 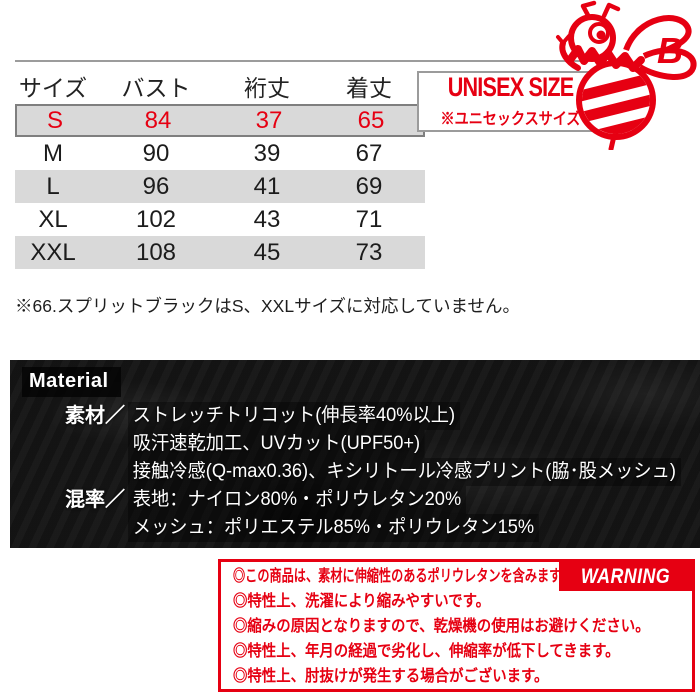 I want to click on warning-item: ◎特性上、年月の経過で劣化し、伸縮率が低下してきます。, so click(x=426, y=651).